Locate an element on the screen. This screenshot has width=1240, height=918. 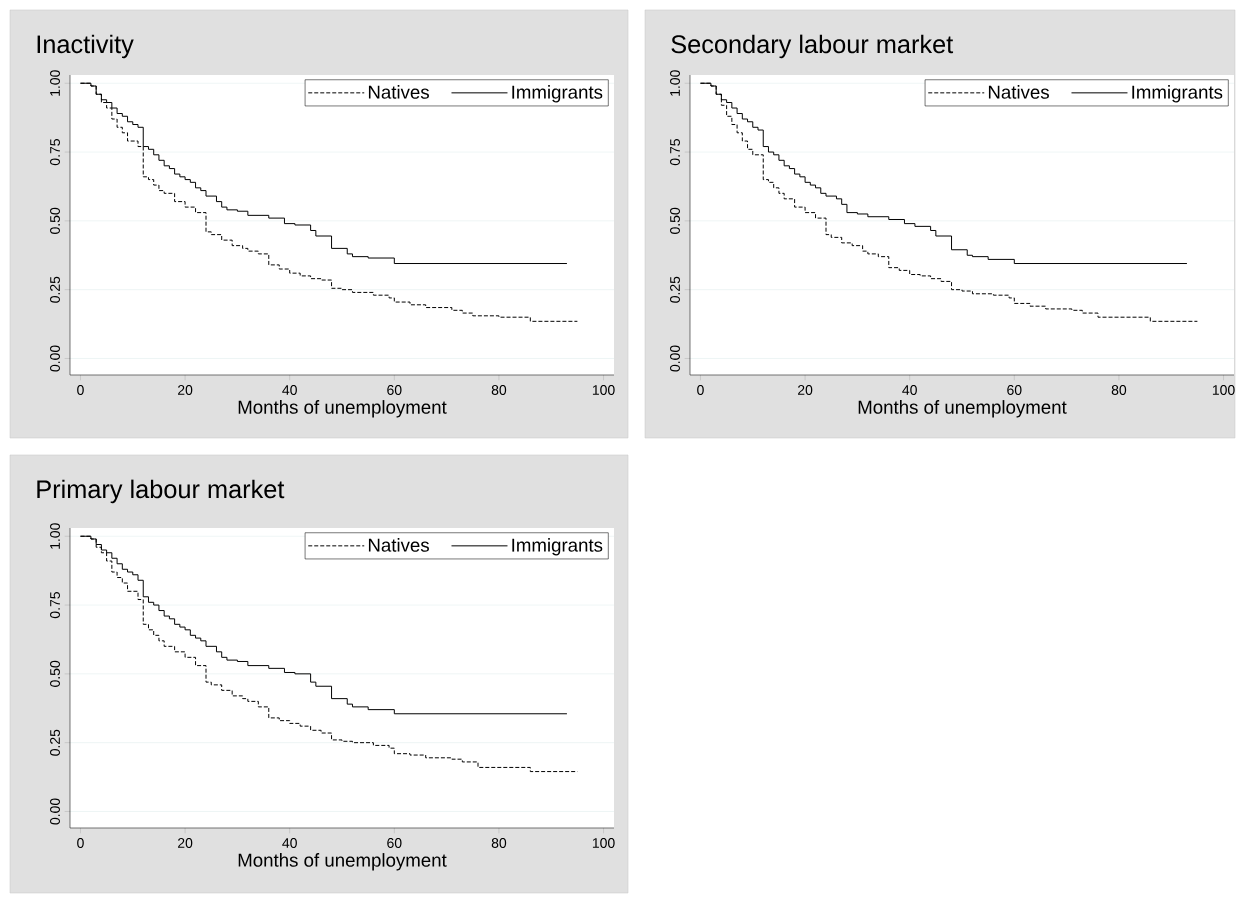
chart-title: Secondary labour market is located at coordinates (812, 46).